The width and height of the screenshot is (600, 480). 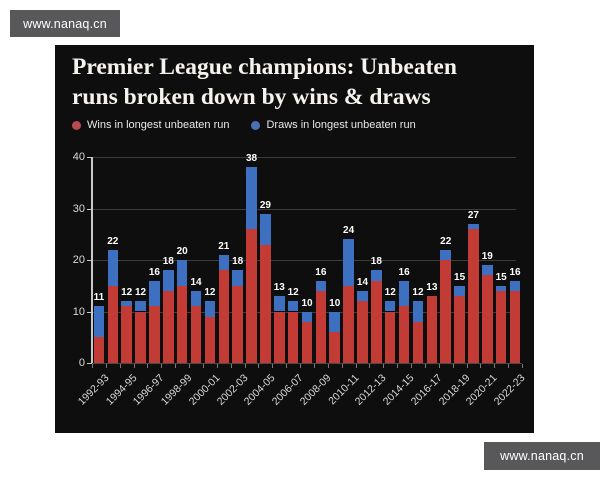 I want to click on draws-legend-label: Draws in longest unbeaten run, so click(x=341, y=125).